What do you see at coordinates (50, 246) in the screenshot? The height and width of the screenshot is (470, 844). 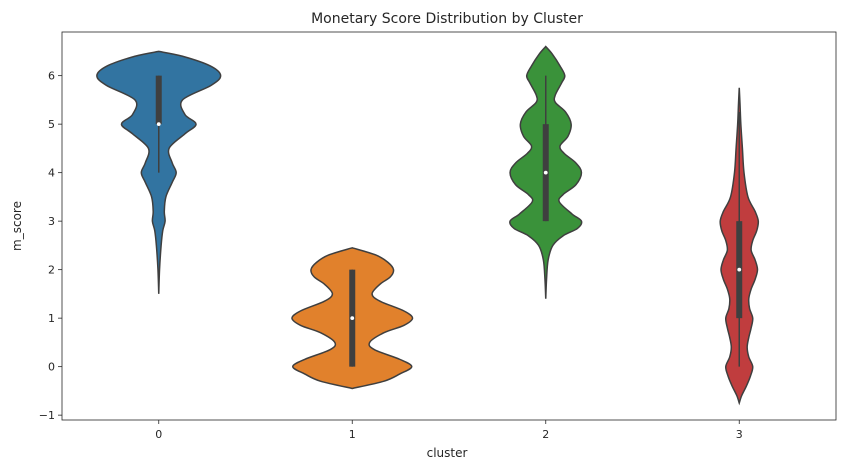 I see `y-axis-ticks: −1 0 1 2 3 4 5 6` at bounding box center [50, 246].